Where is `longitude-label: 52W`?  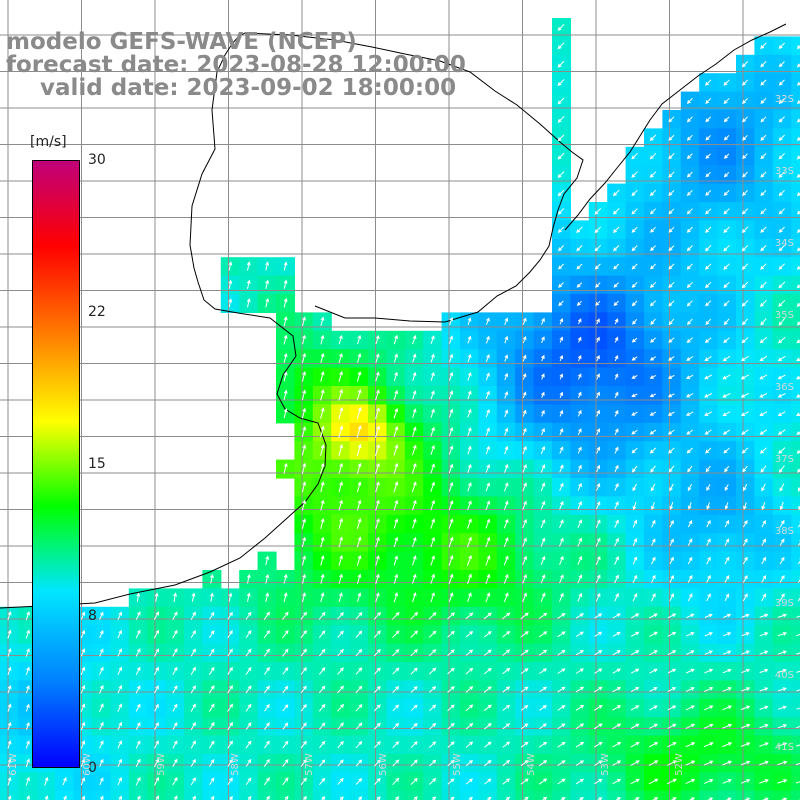
longitude-label: 52W is located at coordinates (679, 764).